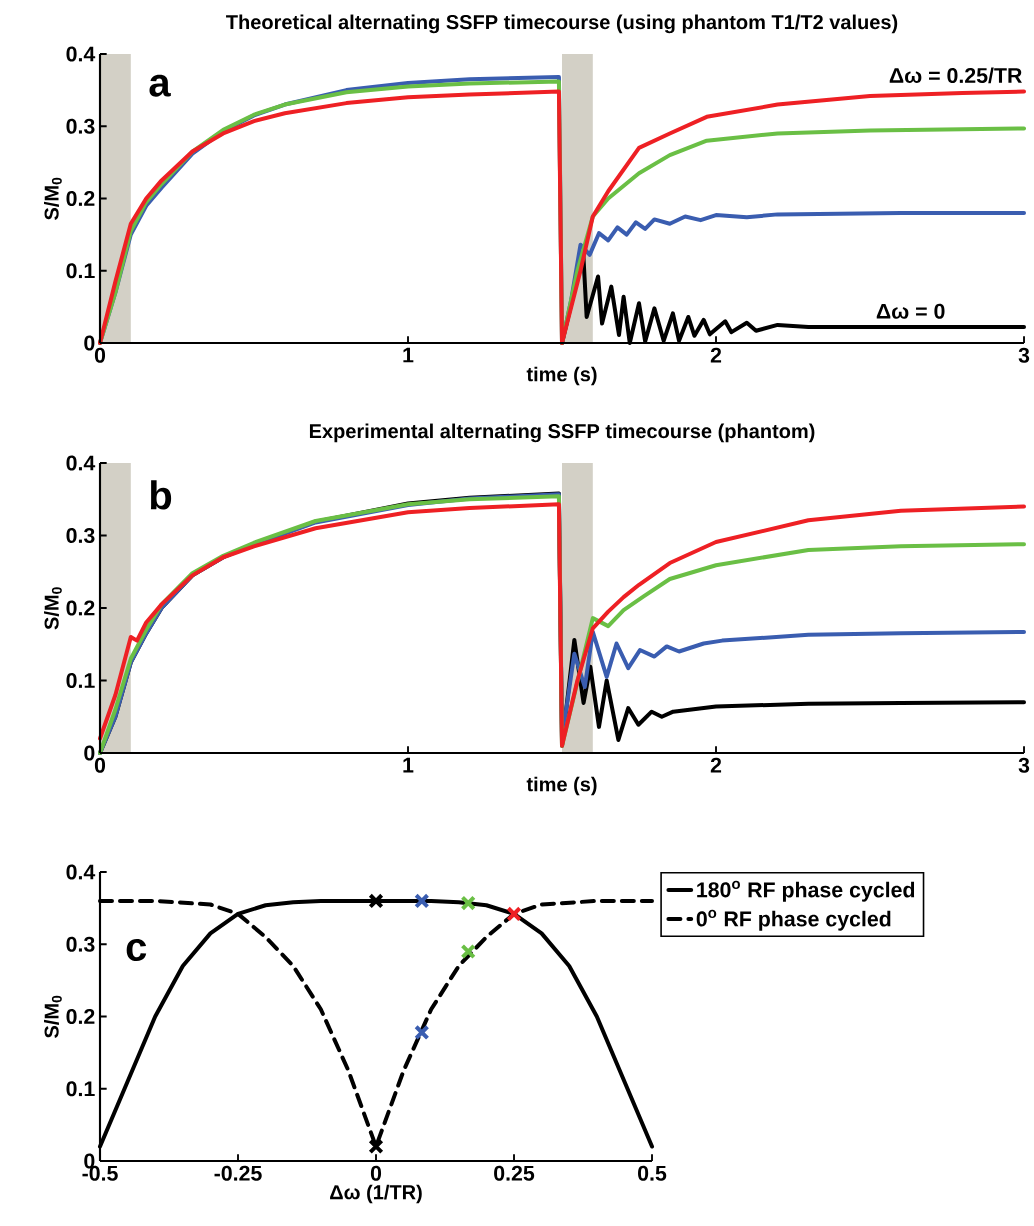 This screenshot has width=1034, height=1226. What do you see at coordinates (160, 85) in the screenshot?
I see `annotation: a` at bounding box center [160, 85].